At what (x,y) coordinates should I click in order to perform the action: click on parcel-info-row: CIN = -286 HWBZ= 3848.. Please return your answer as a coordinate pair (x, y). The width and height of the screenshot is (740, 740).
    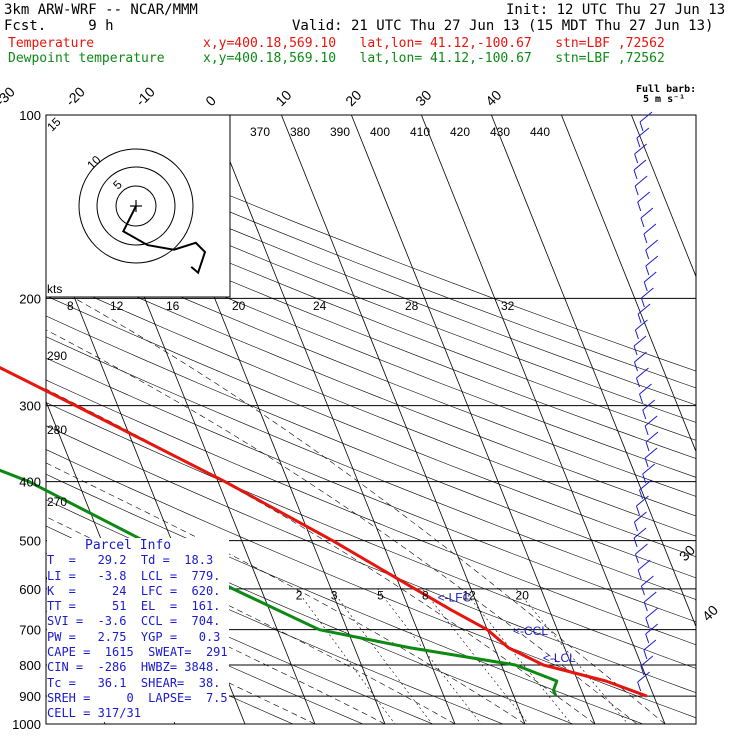
    Looking at the image, I should click on (134, 667).